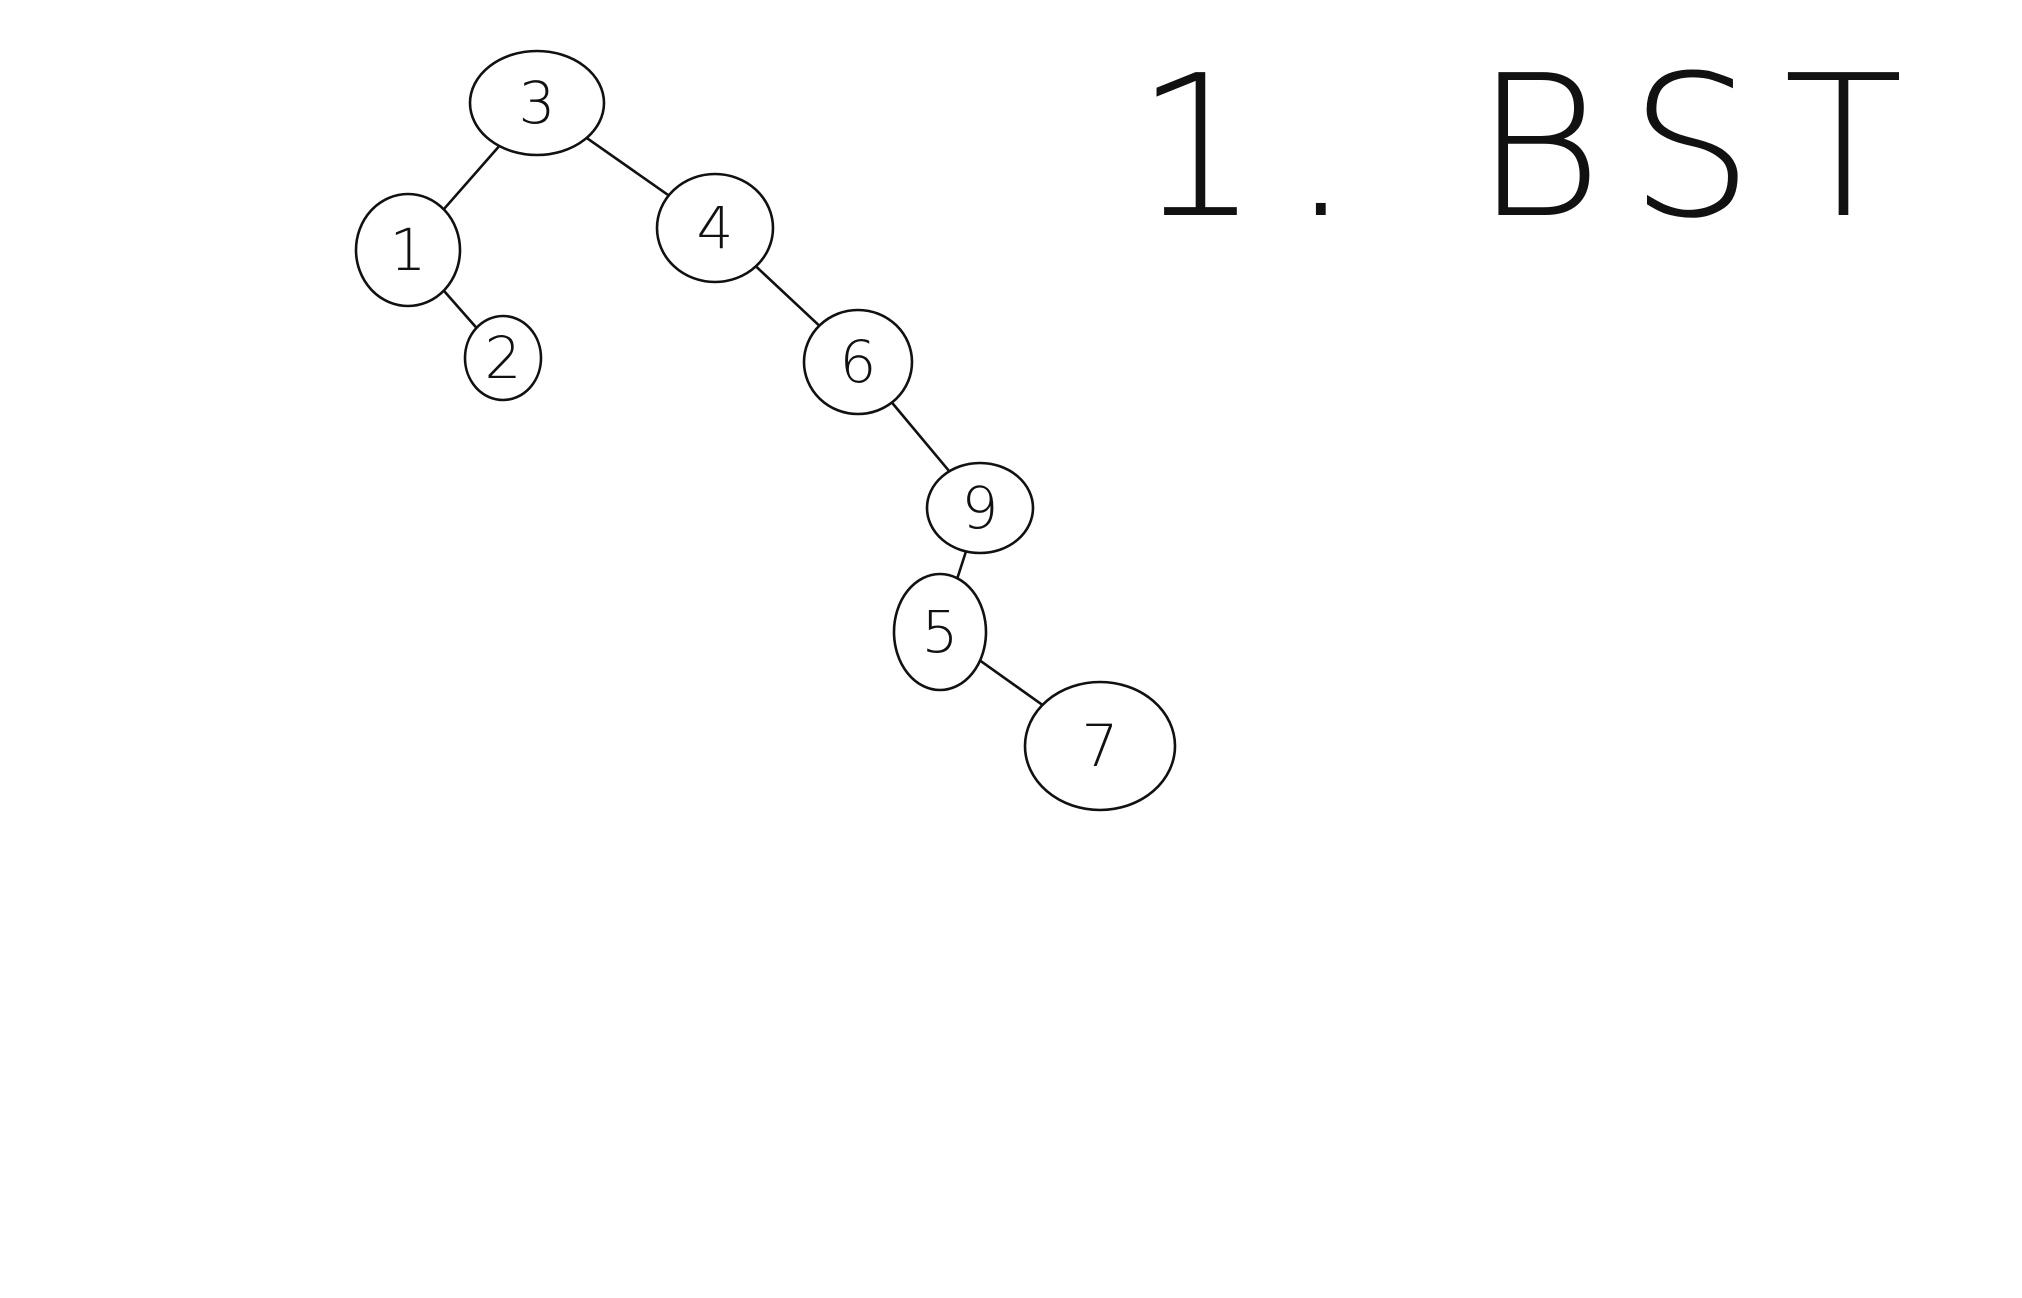  I want to click on node-label: 9, so click(980, 508).